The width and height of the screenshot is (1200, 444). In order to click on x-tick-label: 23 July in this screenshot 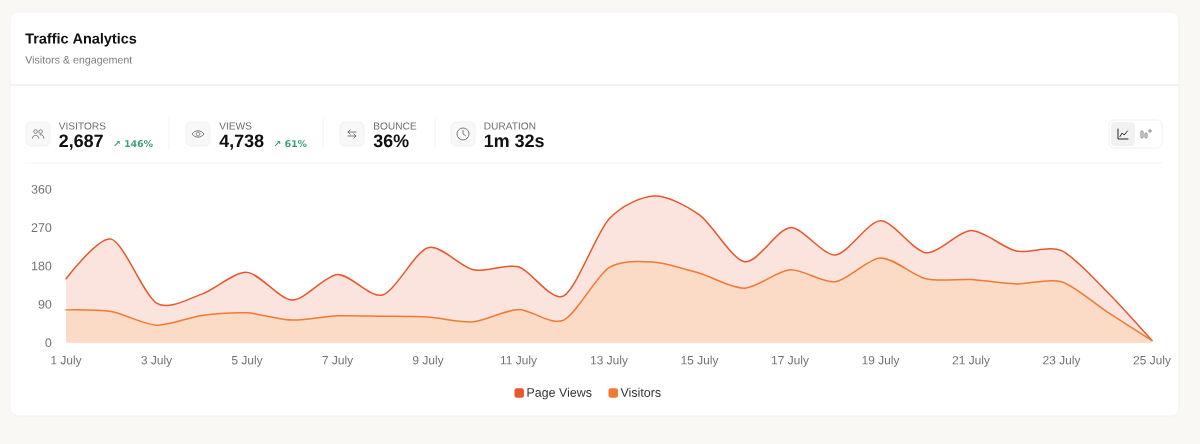, I will do `click(1062, 361)`.